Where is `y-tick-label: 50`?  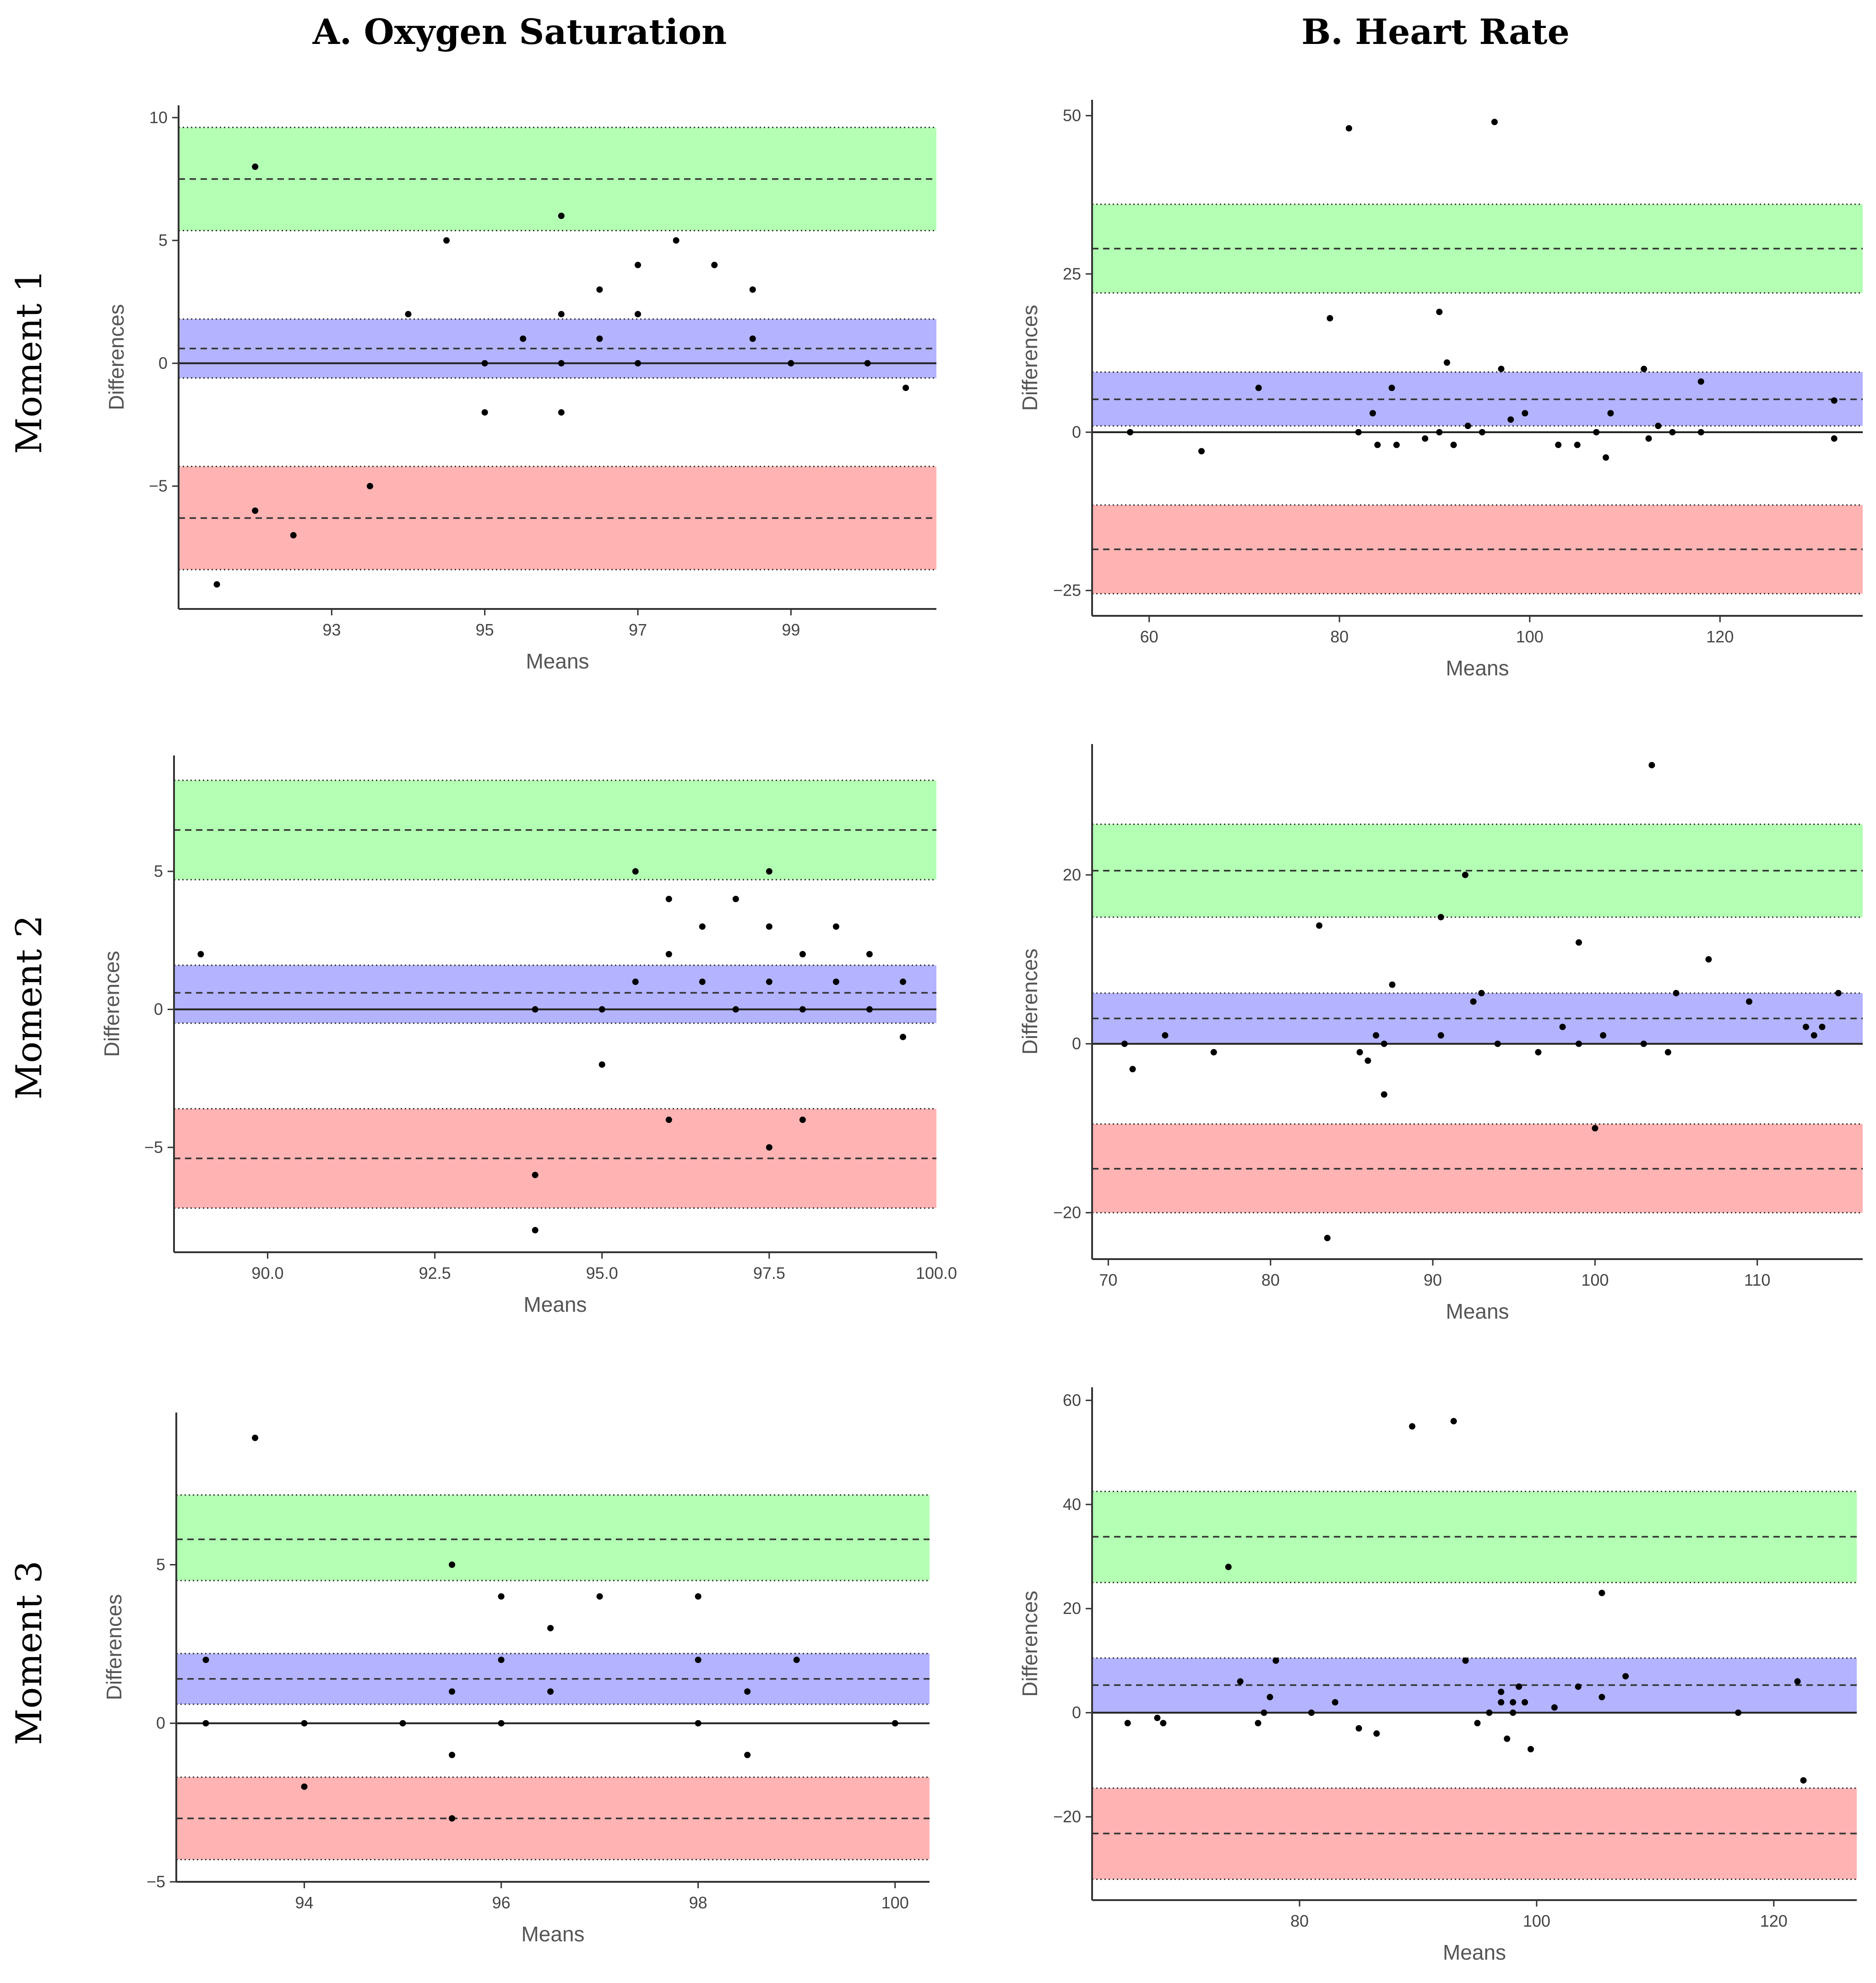 y-tick-label: 50 is located at coordinates (1072, 115).